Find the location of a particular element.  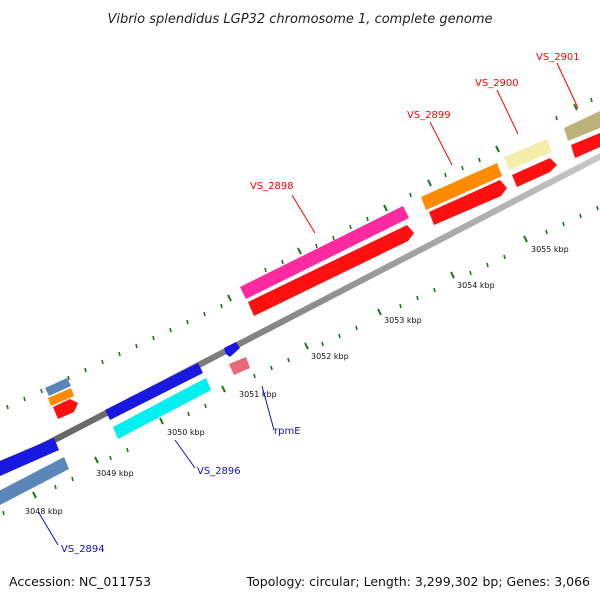

feature-blue-left is located at coordinates (29, 457).